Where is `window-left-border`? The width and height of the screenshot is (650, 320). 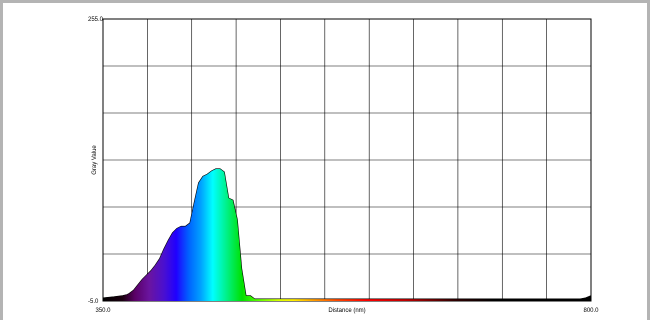 window-left-border is located at coordinates (1, 160).